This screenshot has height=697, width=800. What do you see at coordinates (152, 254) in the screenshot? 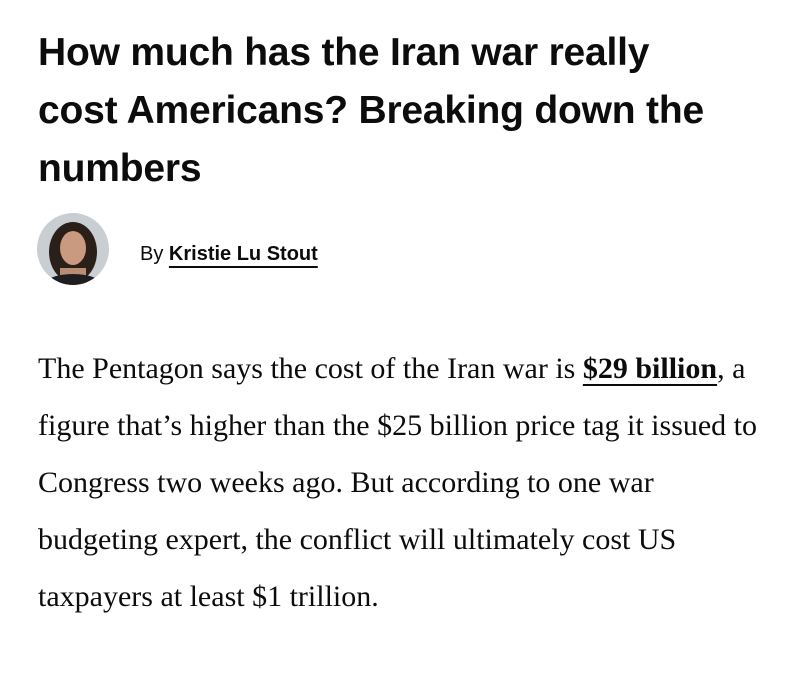
I see `byline-prefix: By` at bounding box center [152, 254].